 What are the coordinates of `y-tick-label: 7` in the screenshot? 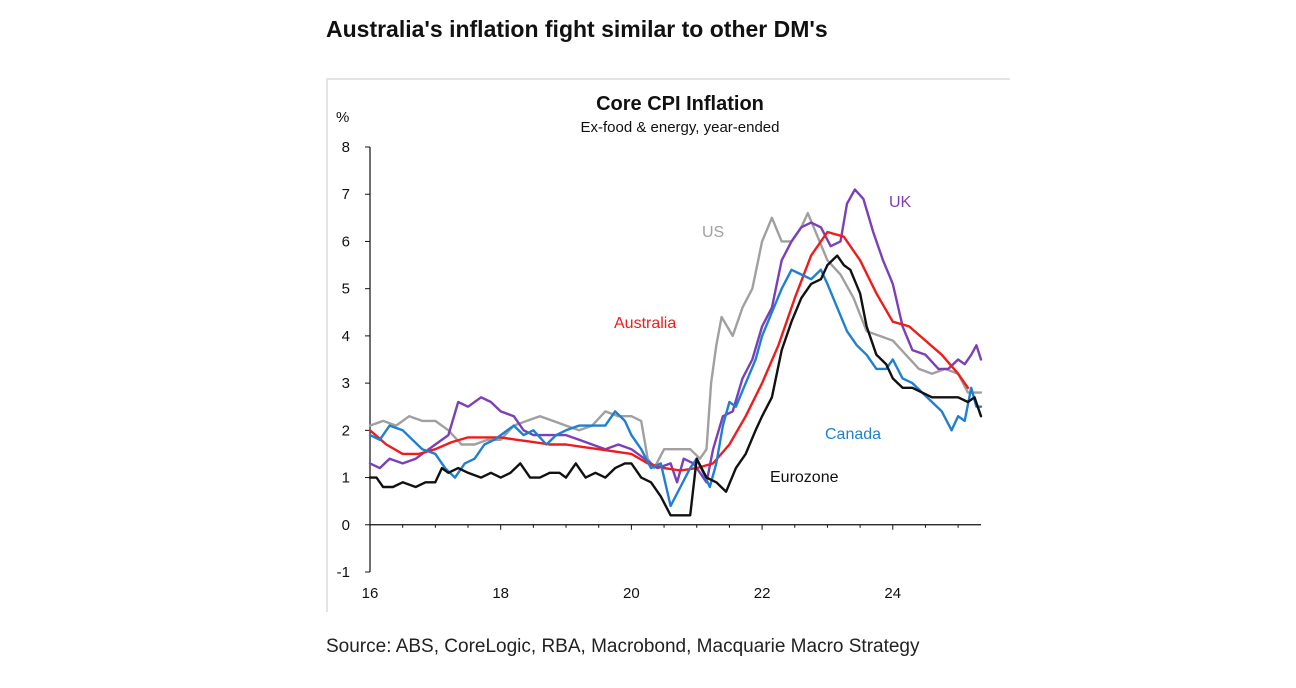 It's located at (346, 194).